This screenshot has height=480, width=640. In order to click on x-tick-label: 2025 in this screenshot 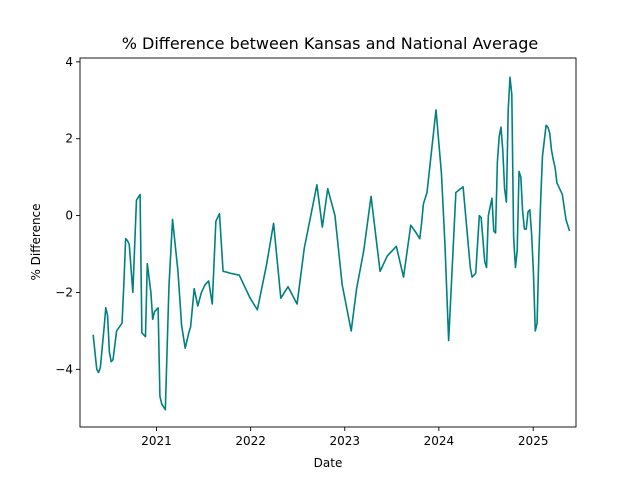, I will do `click(533, 441)`.